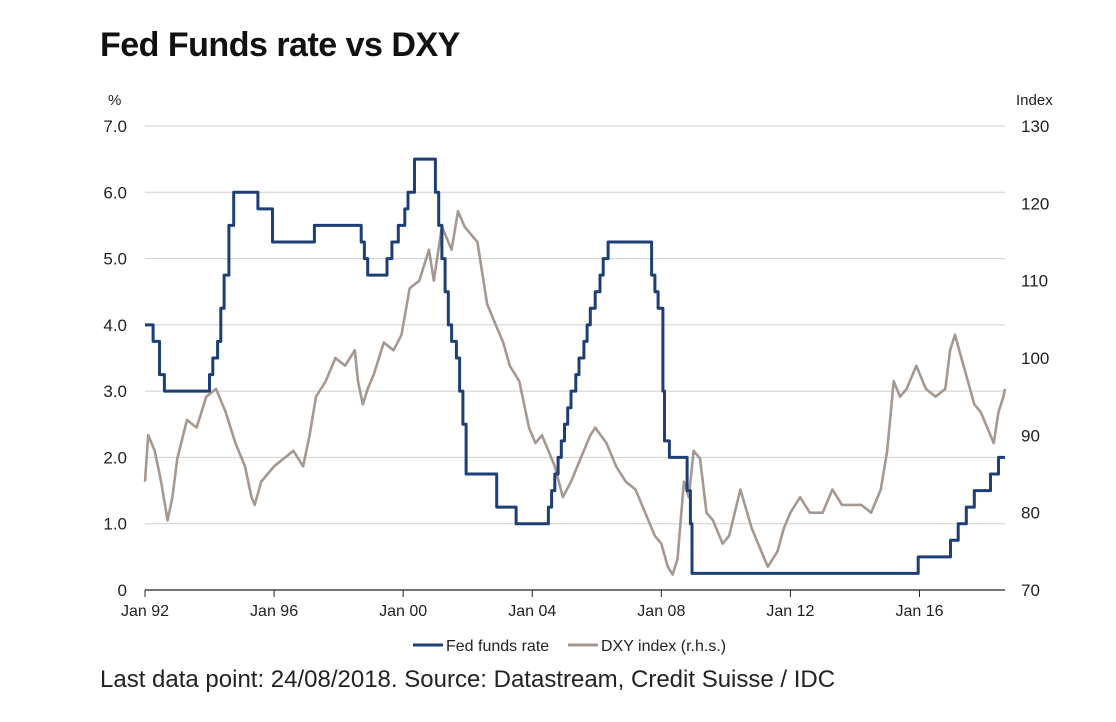 This screenshot has height=722, width=1116. Describe the element at coordinates (1035, 358) in the screenshot. I see `y-right-tick-label: 100` at that location.